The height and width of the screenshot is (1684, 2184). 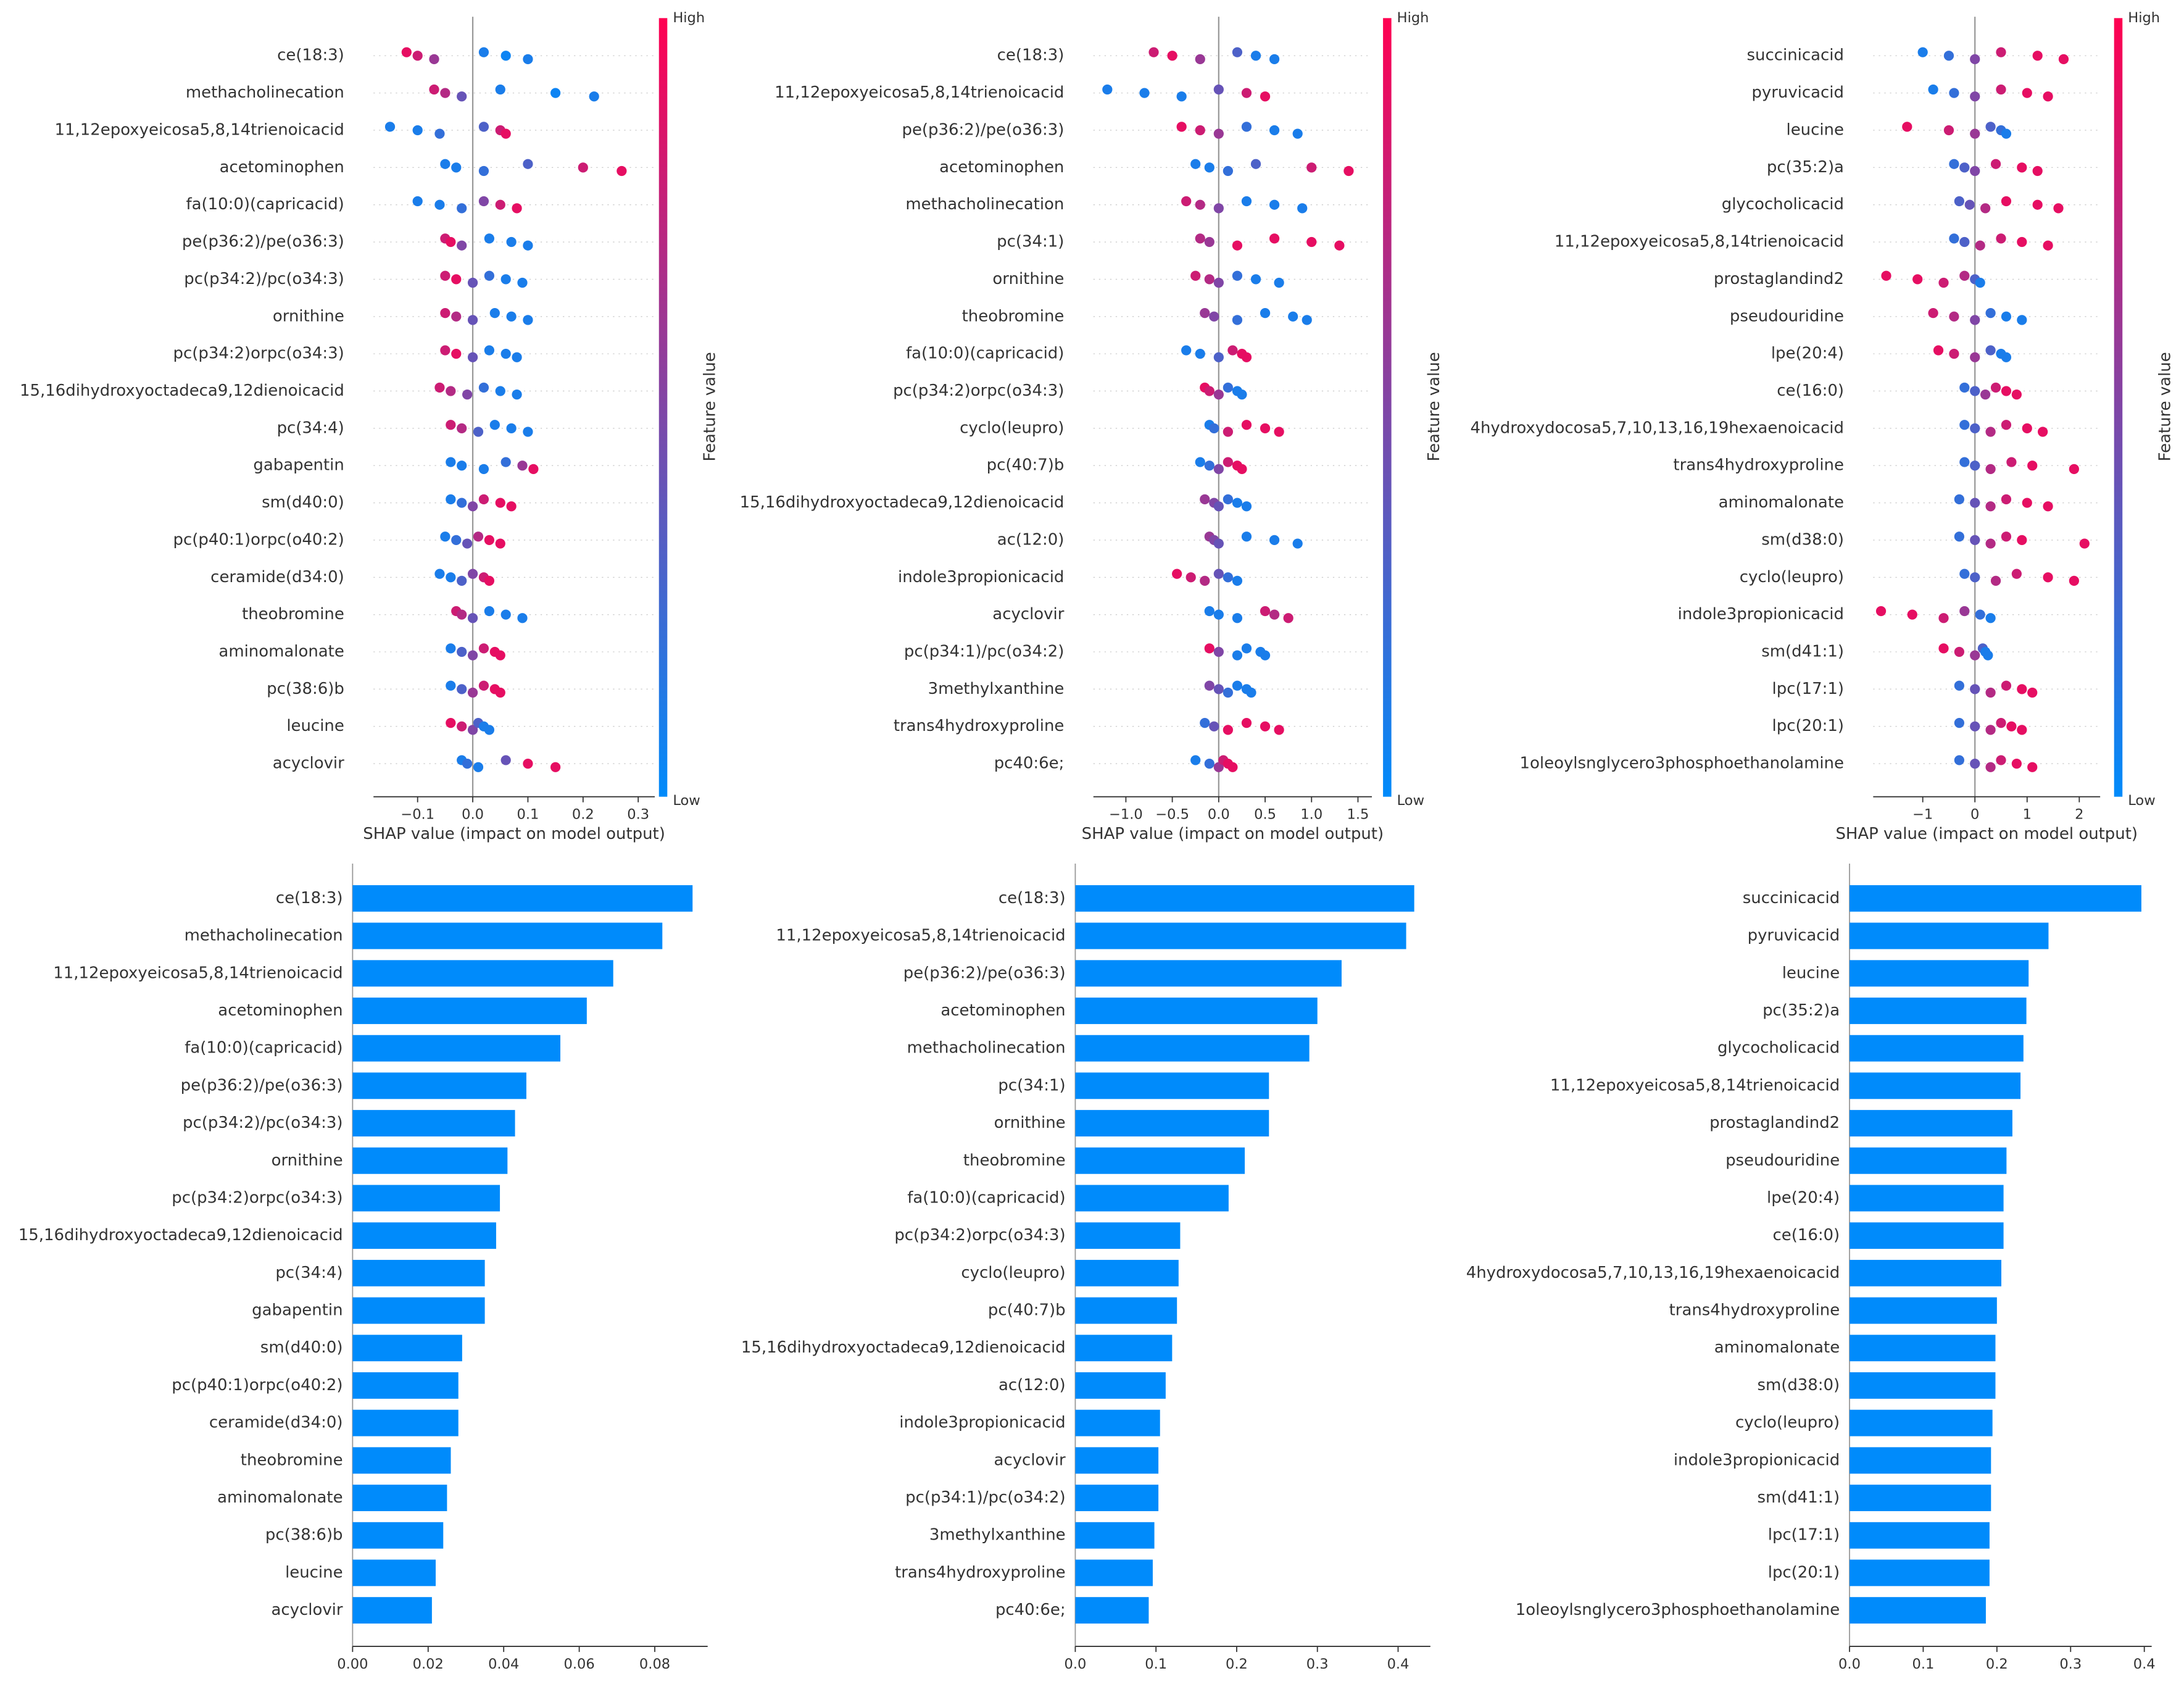 What do you see at coordinates (1783, 204) in the screenshot?
I see `feature-label: glycocholicacid` at bounding box center [1783, 204].